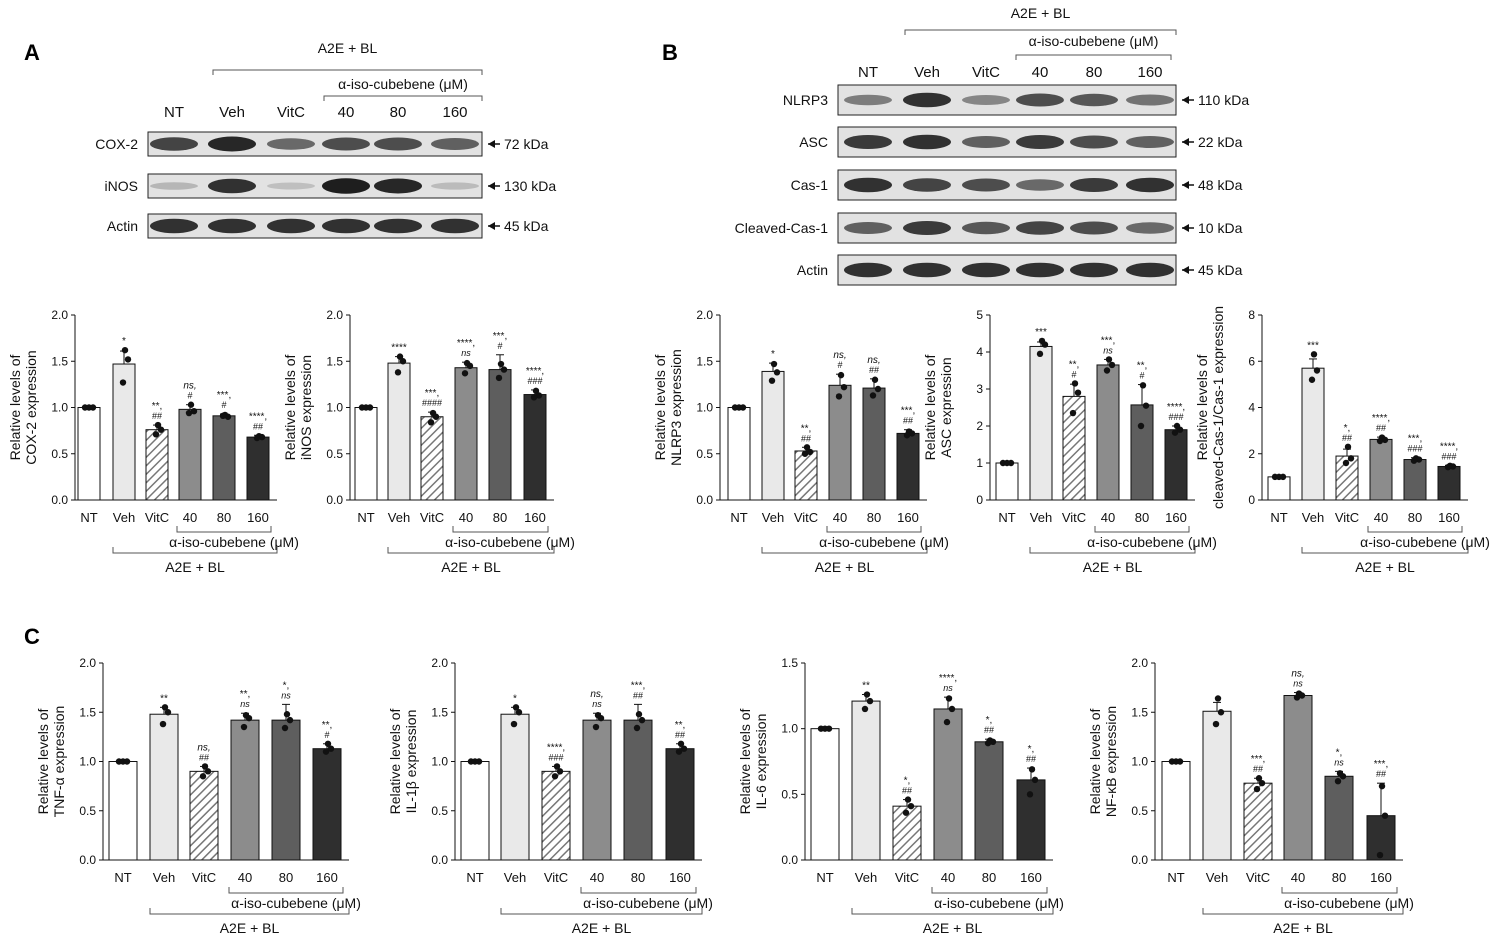 Image resolution: width=1510 pixels, height=945 pixels. I want to click on significance-hash: #, so click(839, 365).